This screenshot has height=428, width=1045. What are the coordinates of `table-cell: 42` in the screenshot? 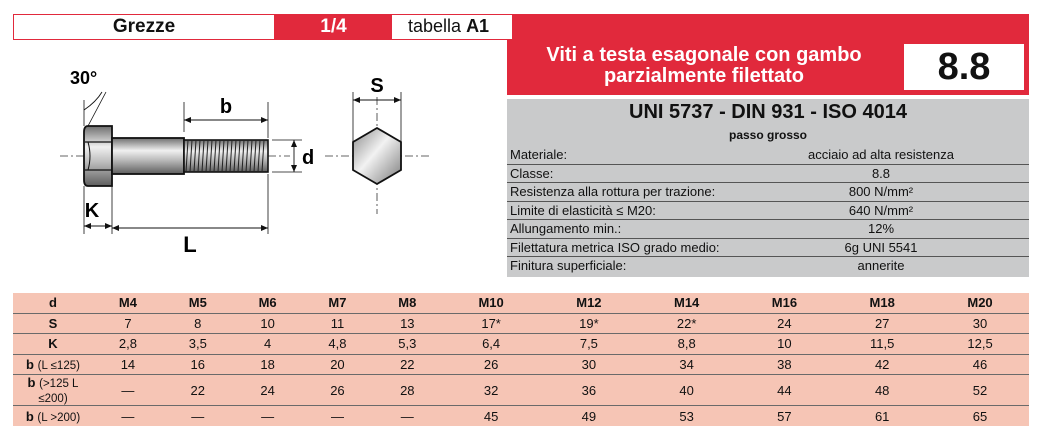 It's located at (882, 365).